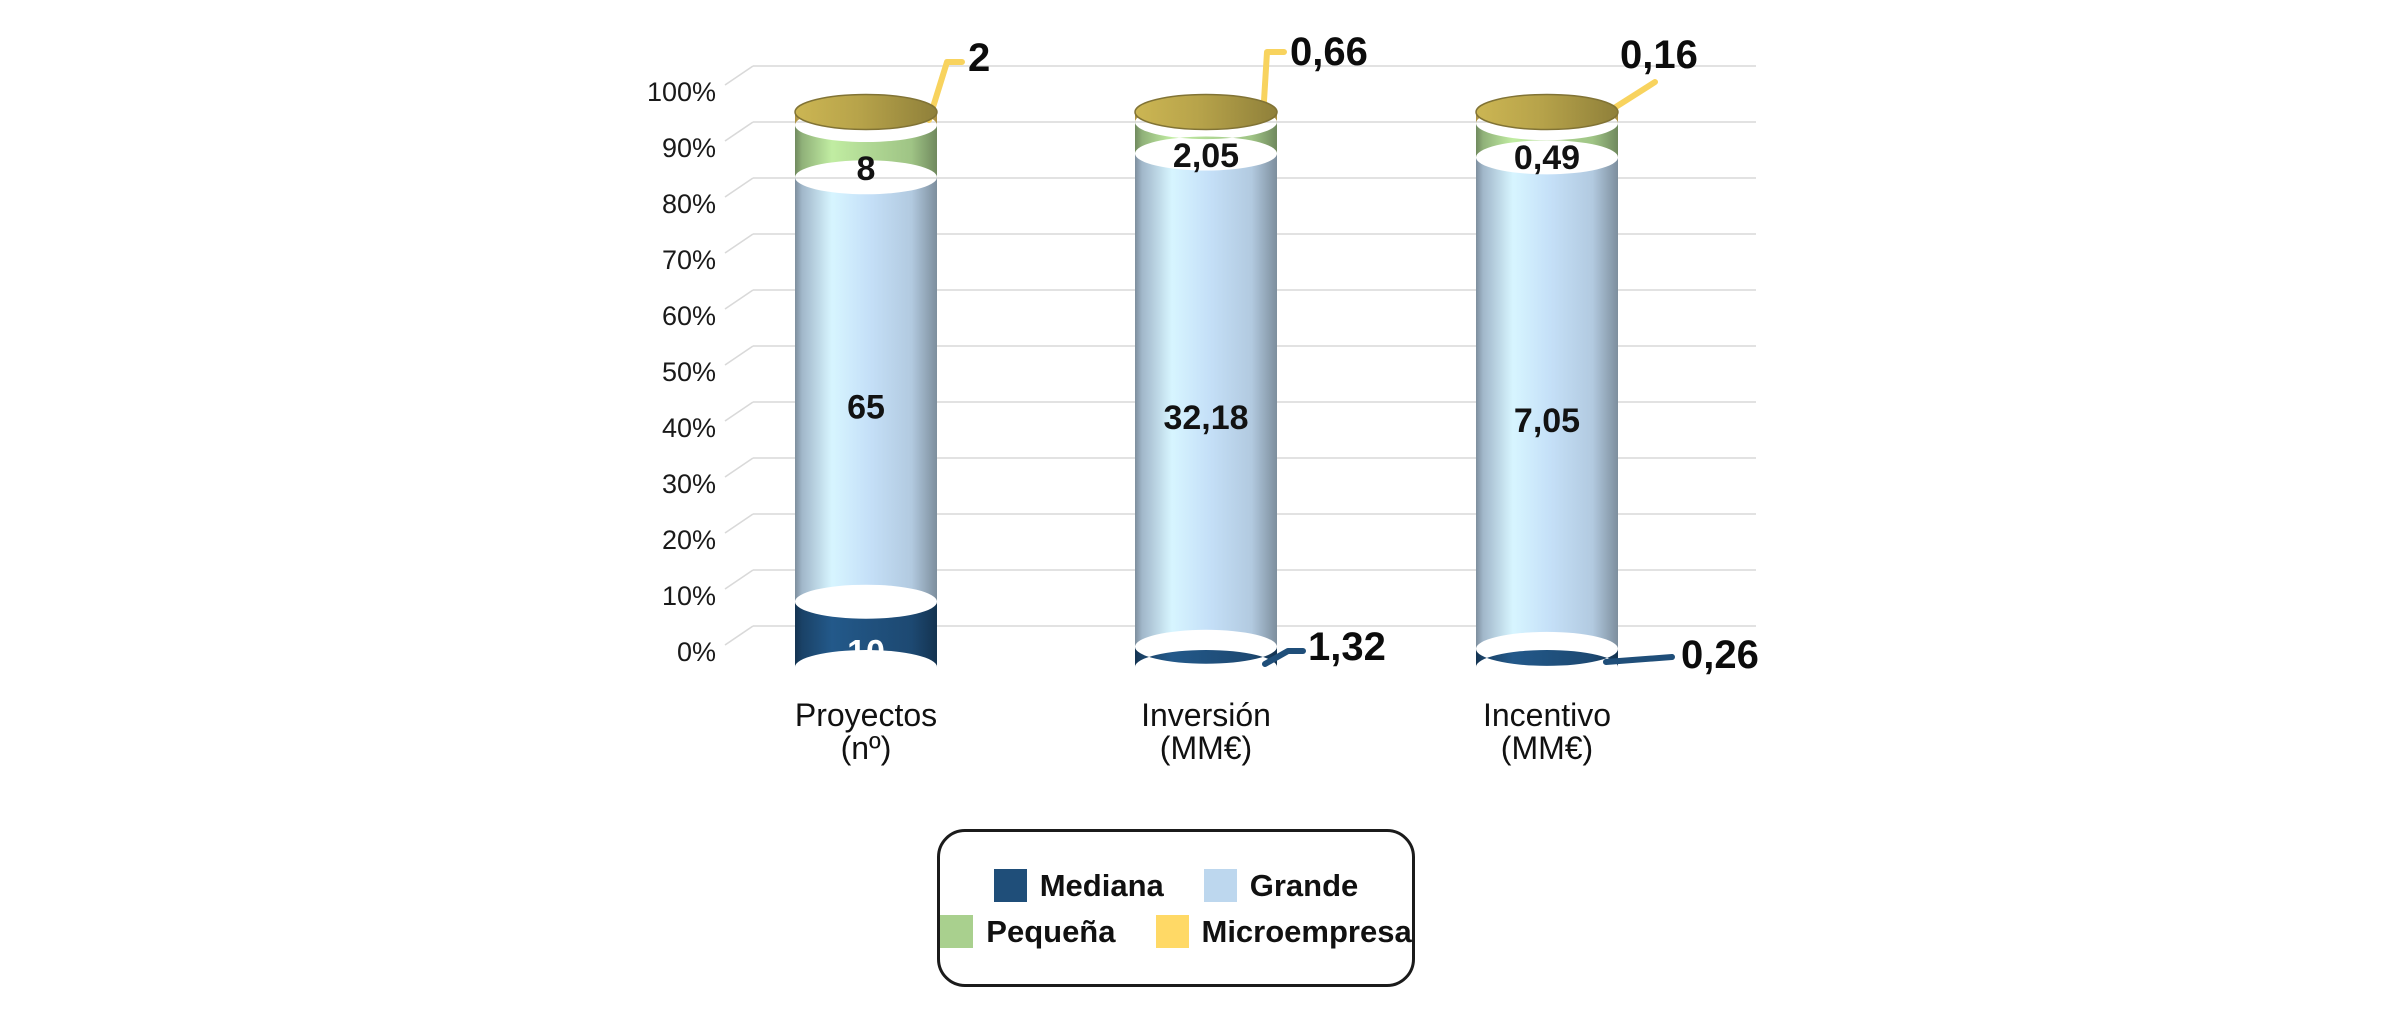  Describe the element at coordinates (1010, 885) in the screenshot. I see `legend-swatch-mediana` at that location.